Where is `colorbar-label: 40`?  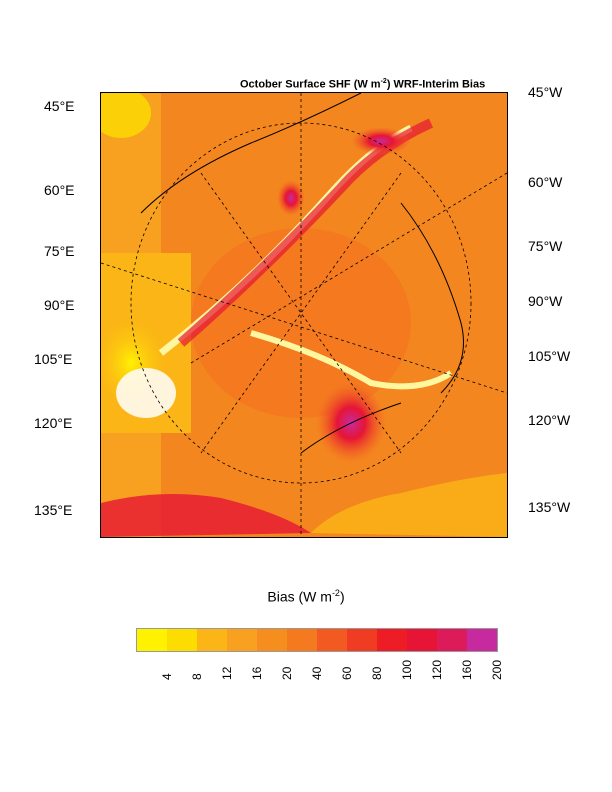
colorbar-label: 40 is located at coordinates (317, 673).